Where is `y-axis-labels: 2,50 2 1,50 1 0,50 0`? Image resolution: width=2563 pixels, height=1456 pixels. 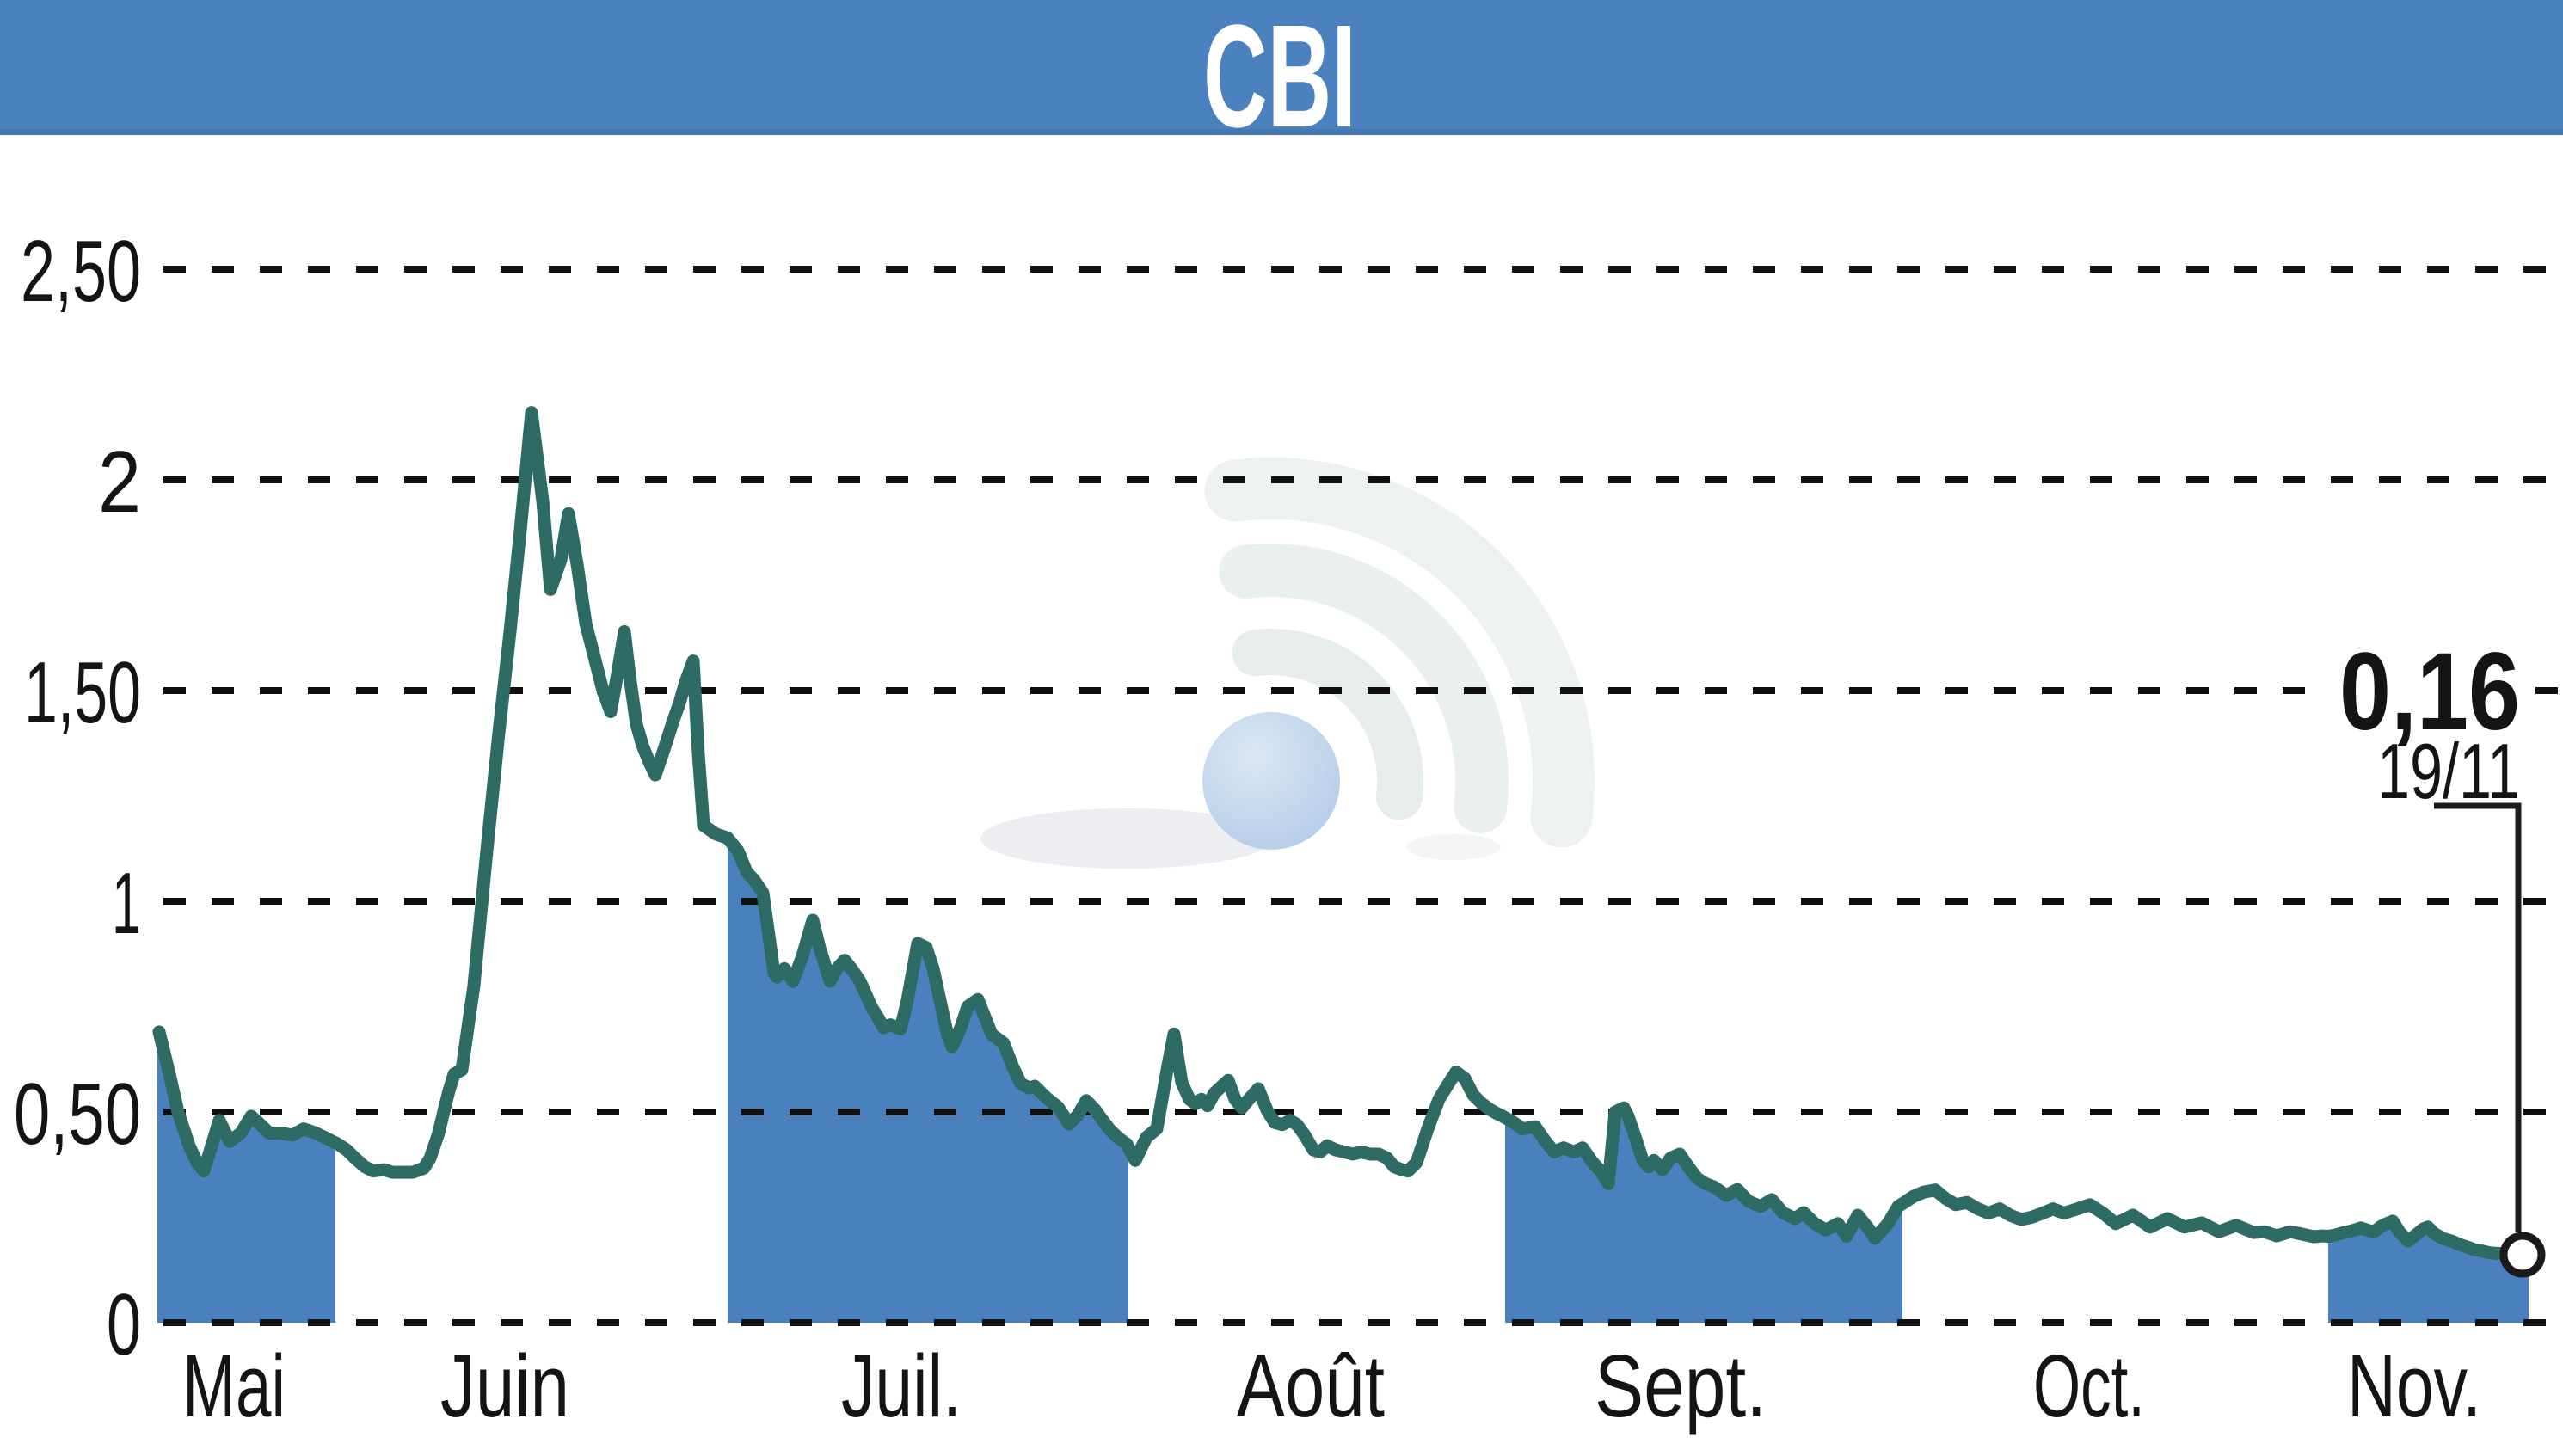
y-axis-labels: 2,50 2 1,50 1 0,50 0 is located at coordinates (77, 798).